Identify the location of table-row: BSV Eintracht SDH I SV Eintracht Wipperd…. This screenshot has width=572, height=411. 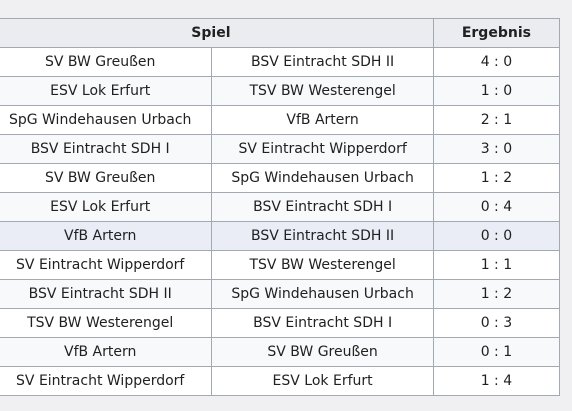
(280, 149).